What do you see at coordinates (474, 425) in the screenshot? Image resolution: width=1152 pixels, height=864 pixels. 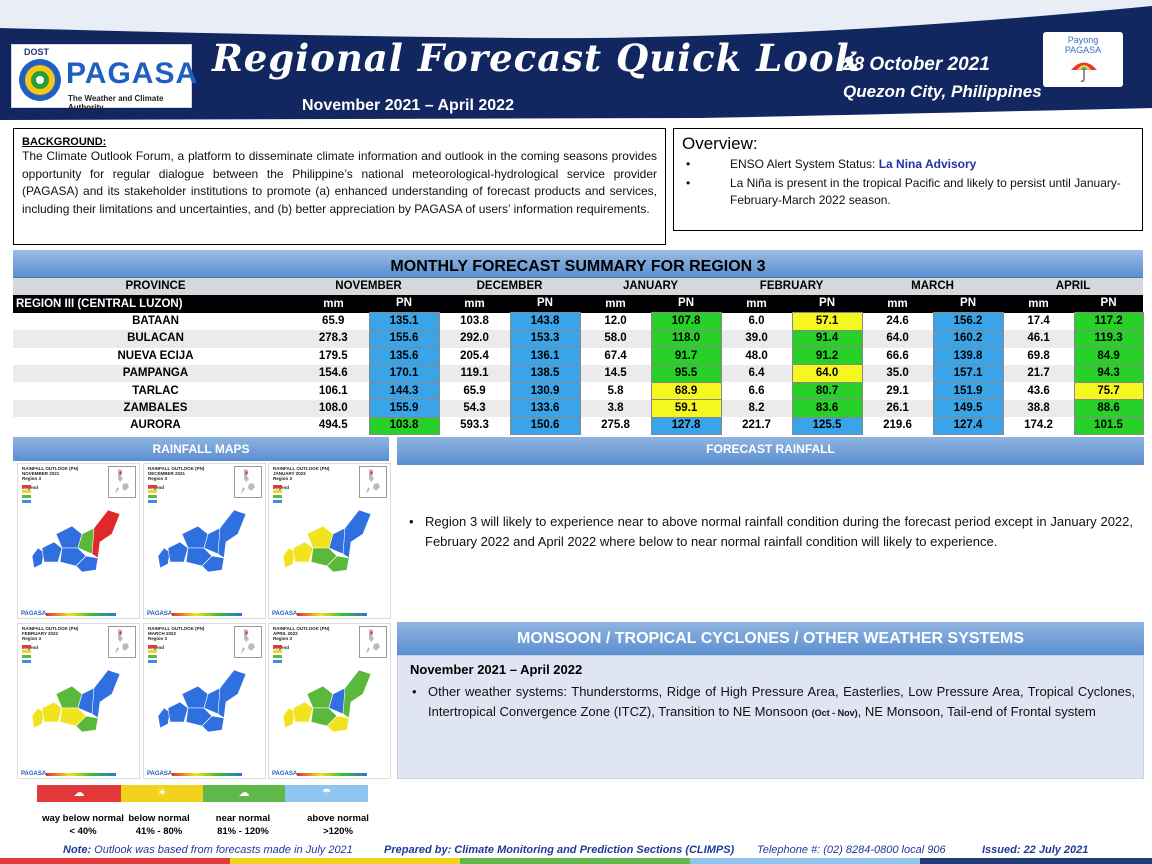 I see `mm-cell: 593.3` at bounding box center [474, 425].